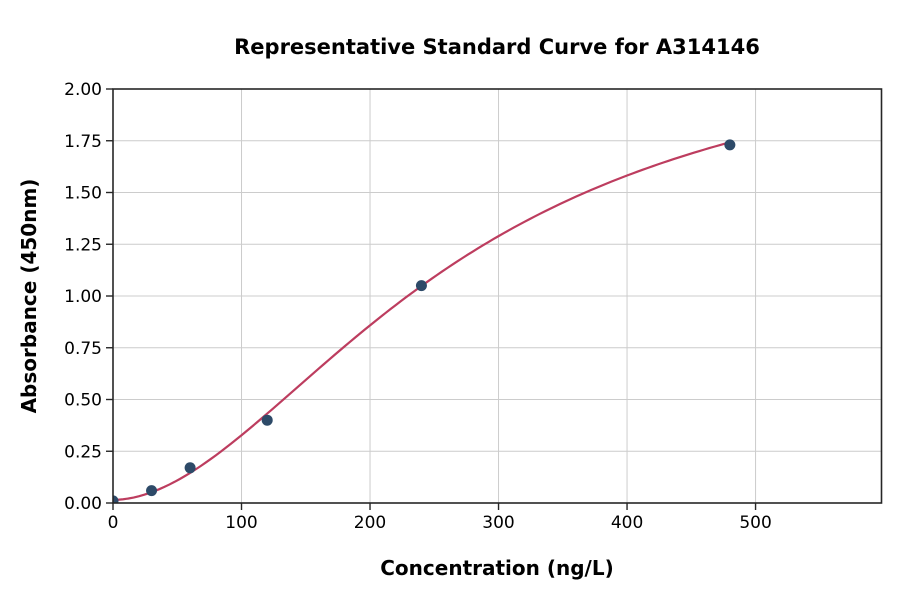 This screenshot has width=900, height=594. What do you see at coordinates (370, 523) in the screenshot?
I see `x-tick-label: 200` at bounding box center [370, 523].